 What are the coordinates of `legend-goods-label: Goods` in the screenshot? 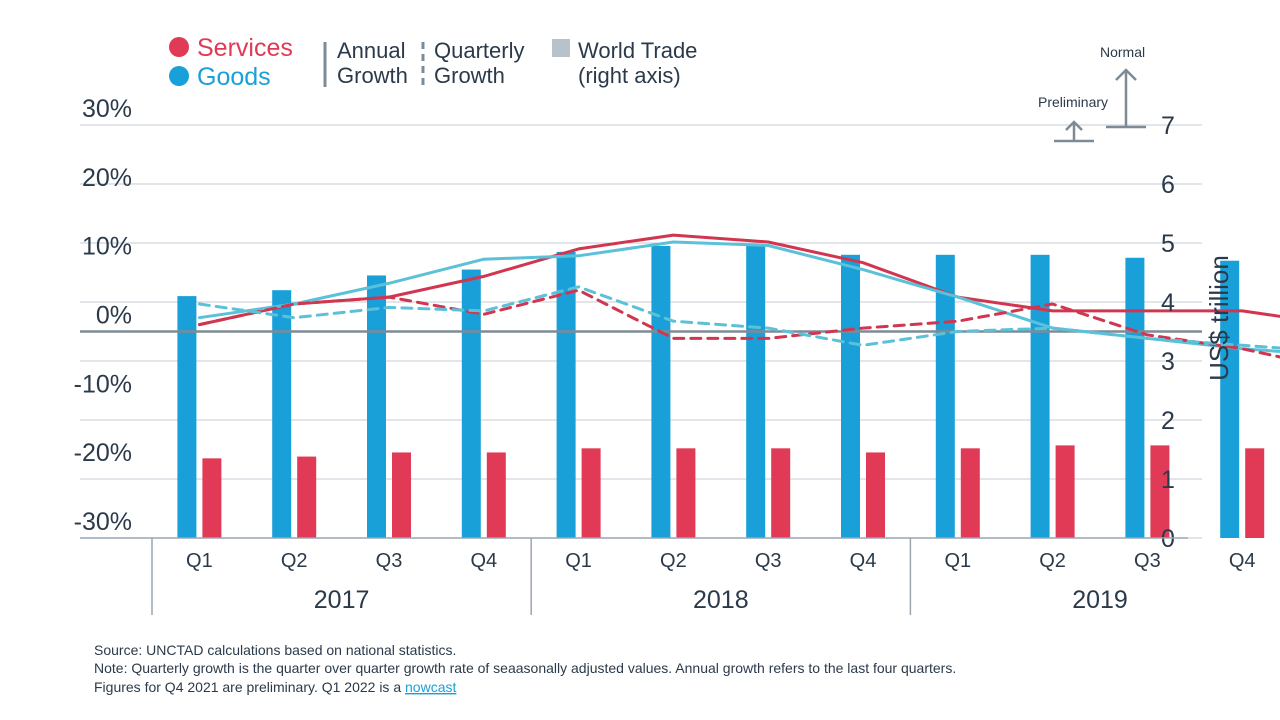 It's located at (234, 77).